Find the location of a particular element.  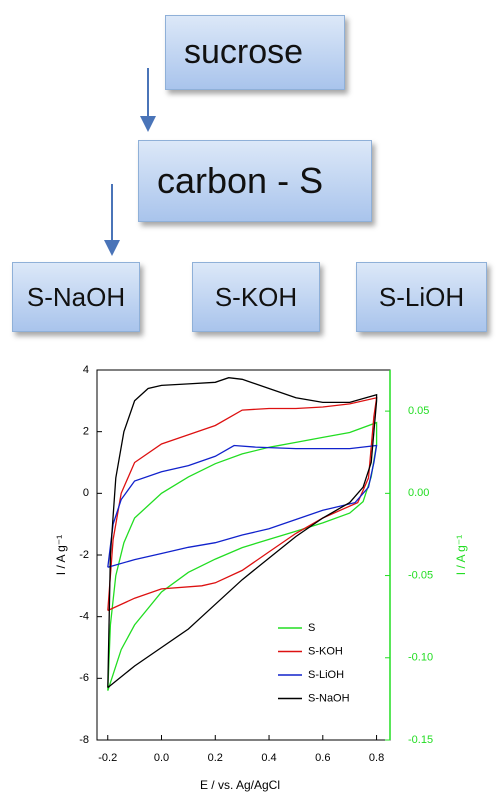

y2-tick-label: -0.05 is located at coordinates (420, 575).